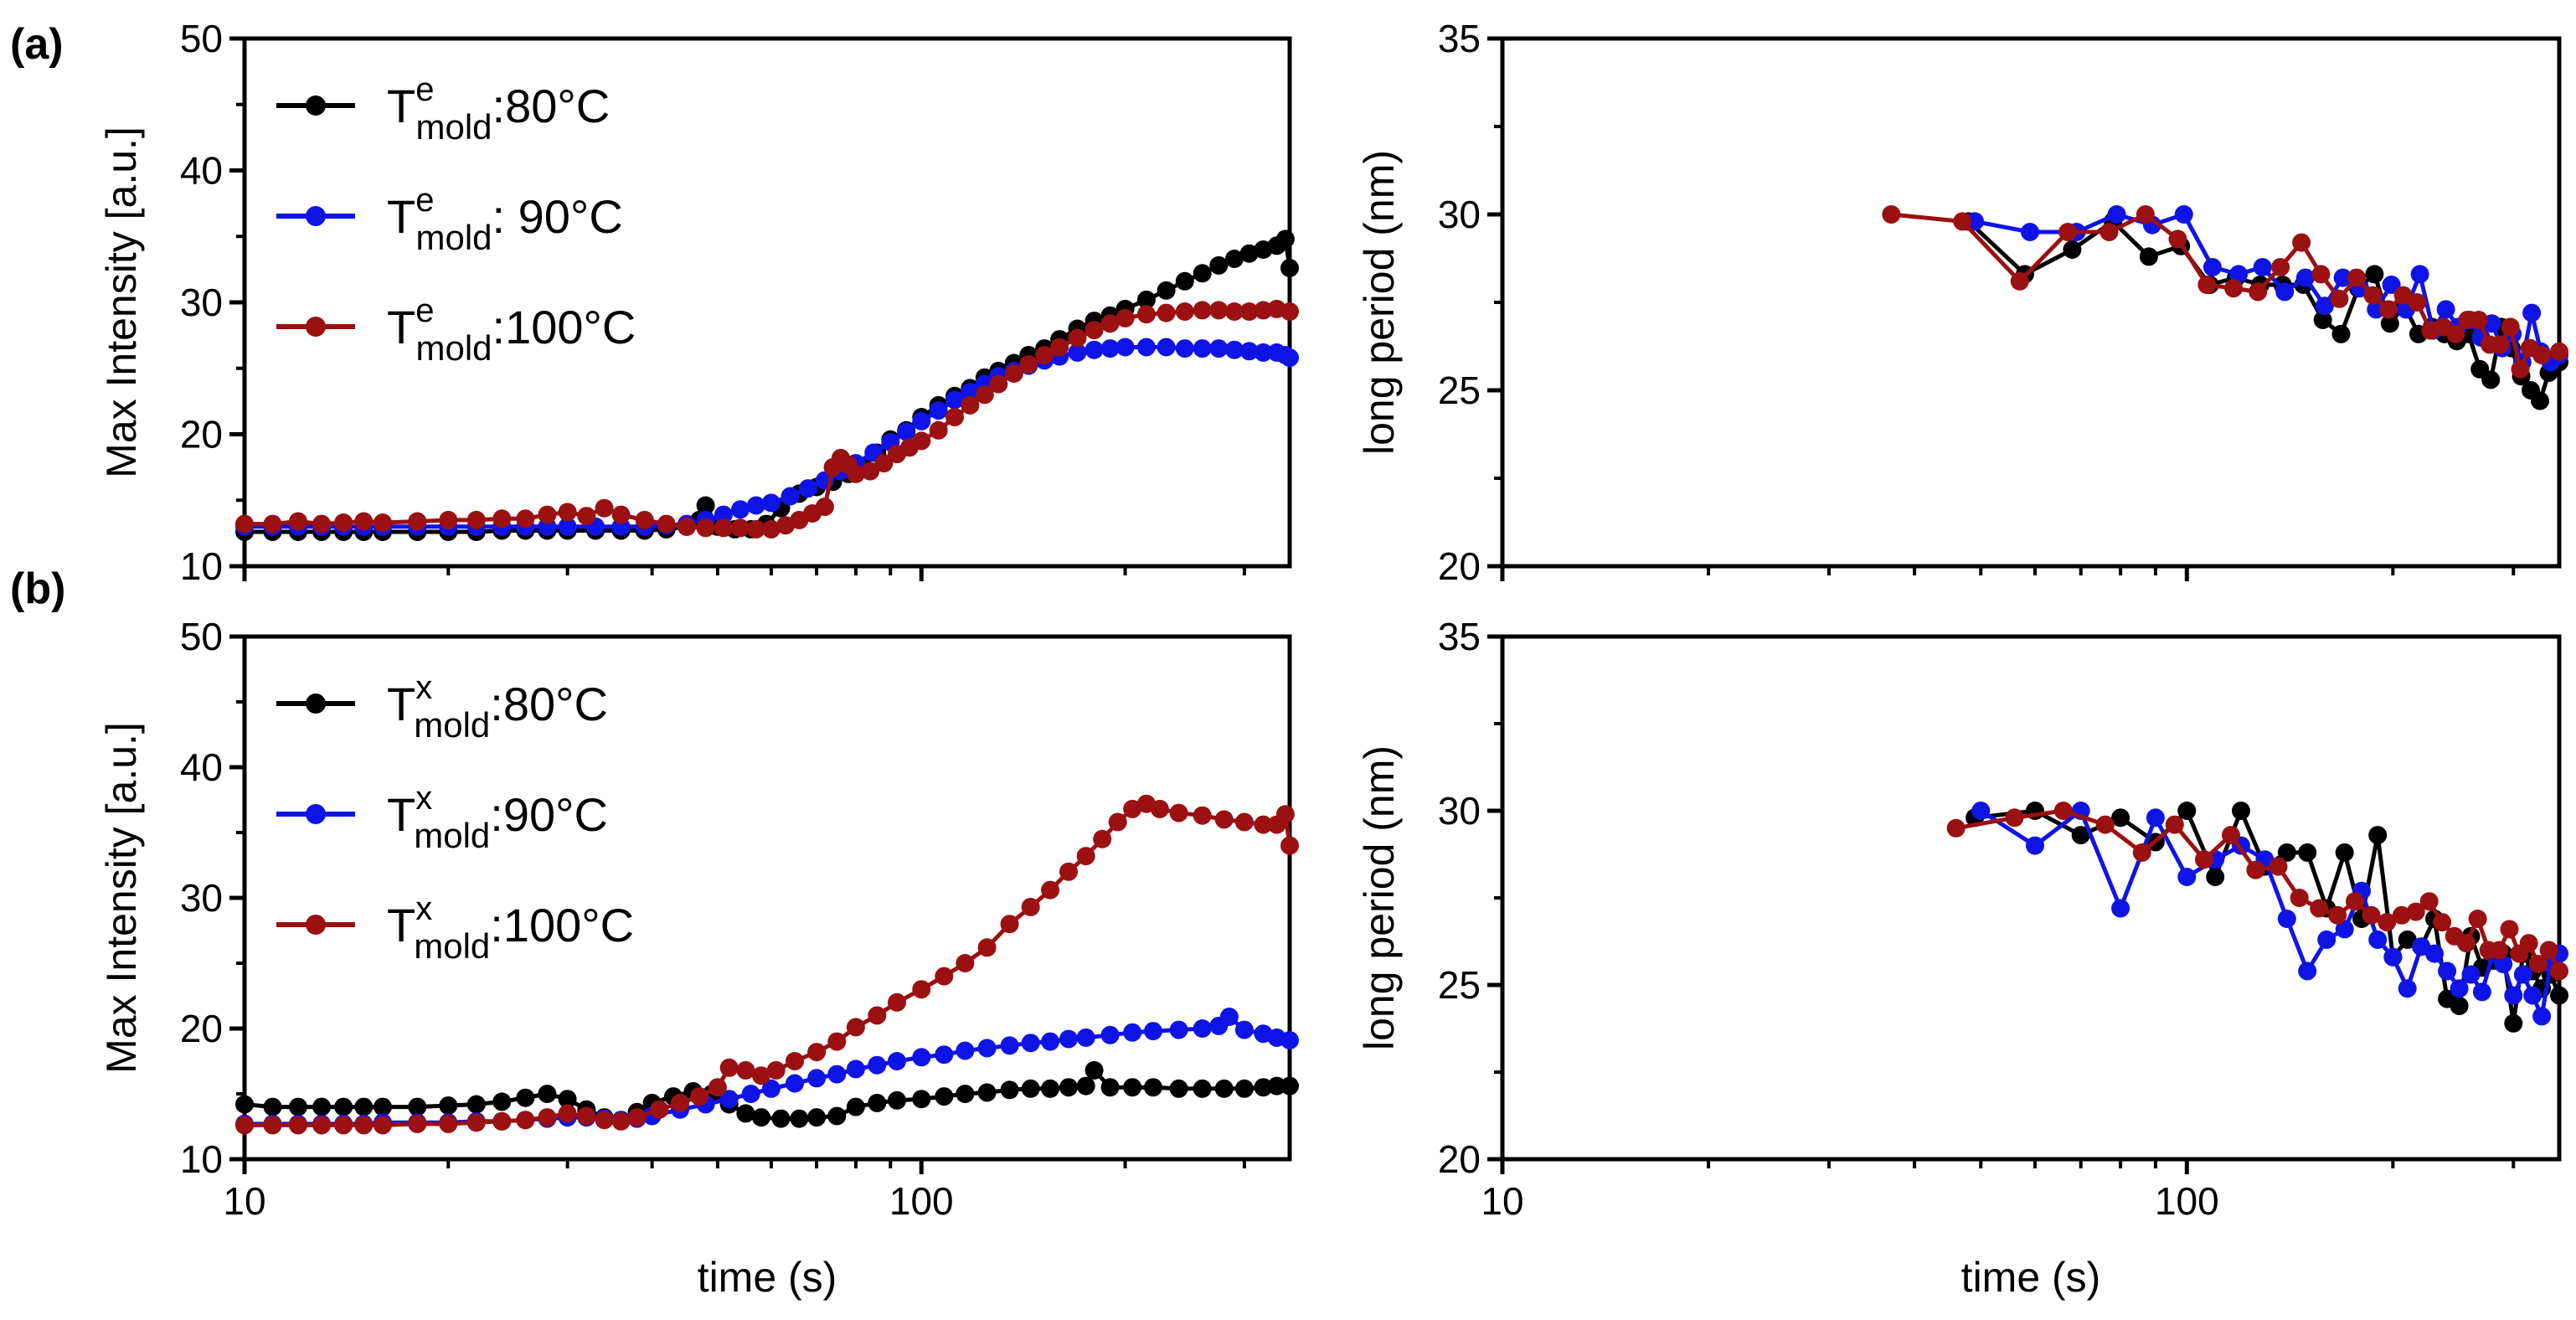 This screenshot has height=1320, width=2576. I want to click on chart-a-right-ytick-label: 20, so click(1459, 566).